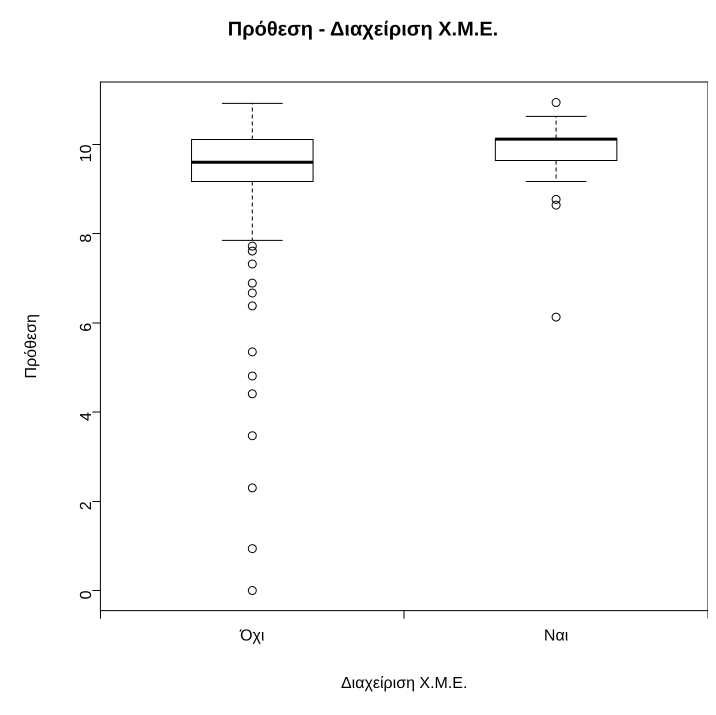 This screenshot has width=716, height=715. I want to click on x-tick-label: Ναι, so click(556, 636).